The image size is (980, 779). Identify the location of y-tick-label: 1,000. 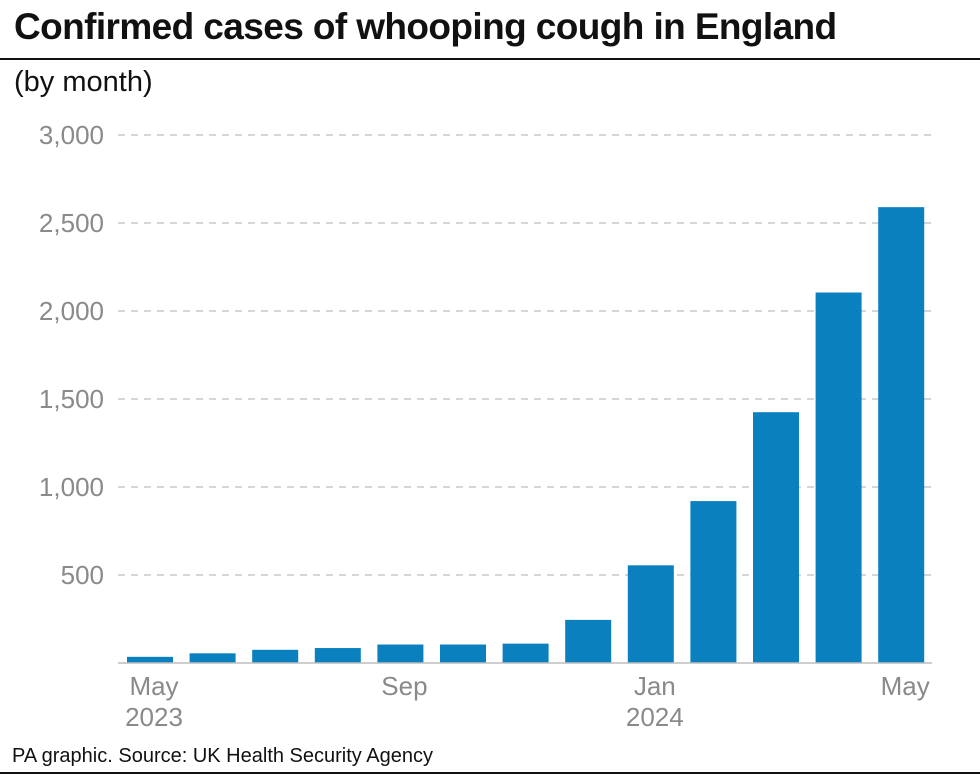
(71, 487).